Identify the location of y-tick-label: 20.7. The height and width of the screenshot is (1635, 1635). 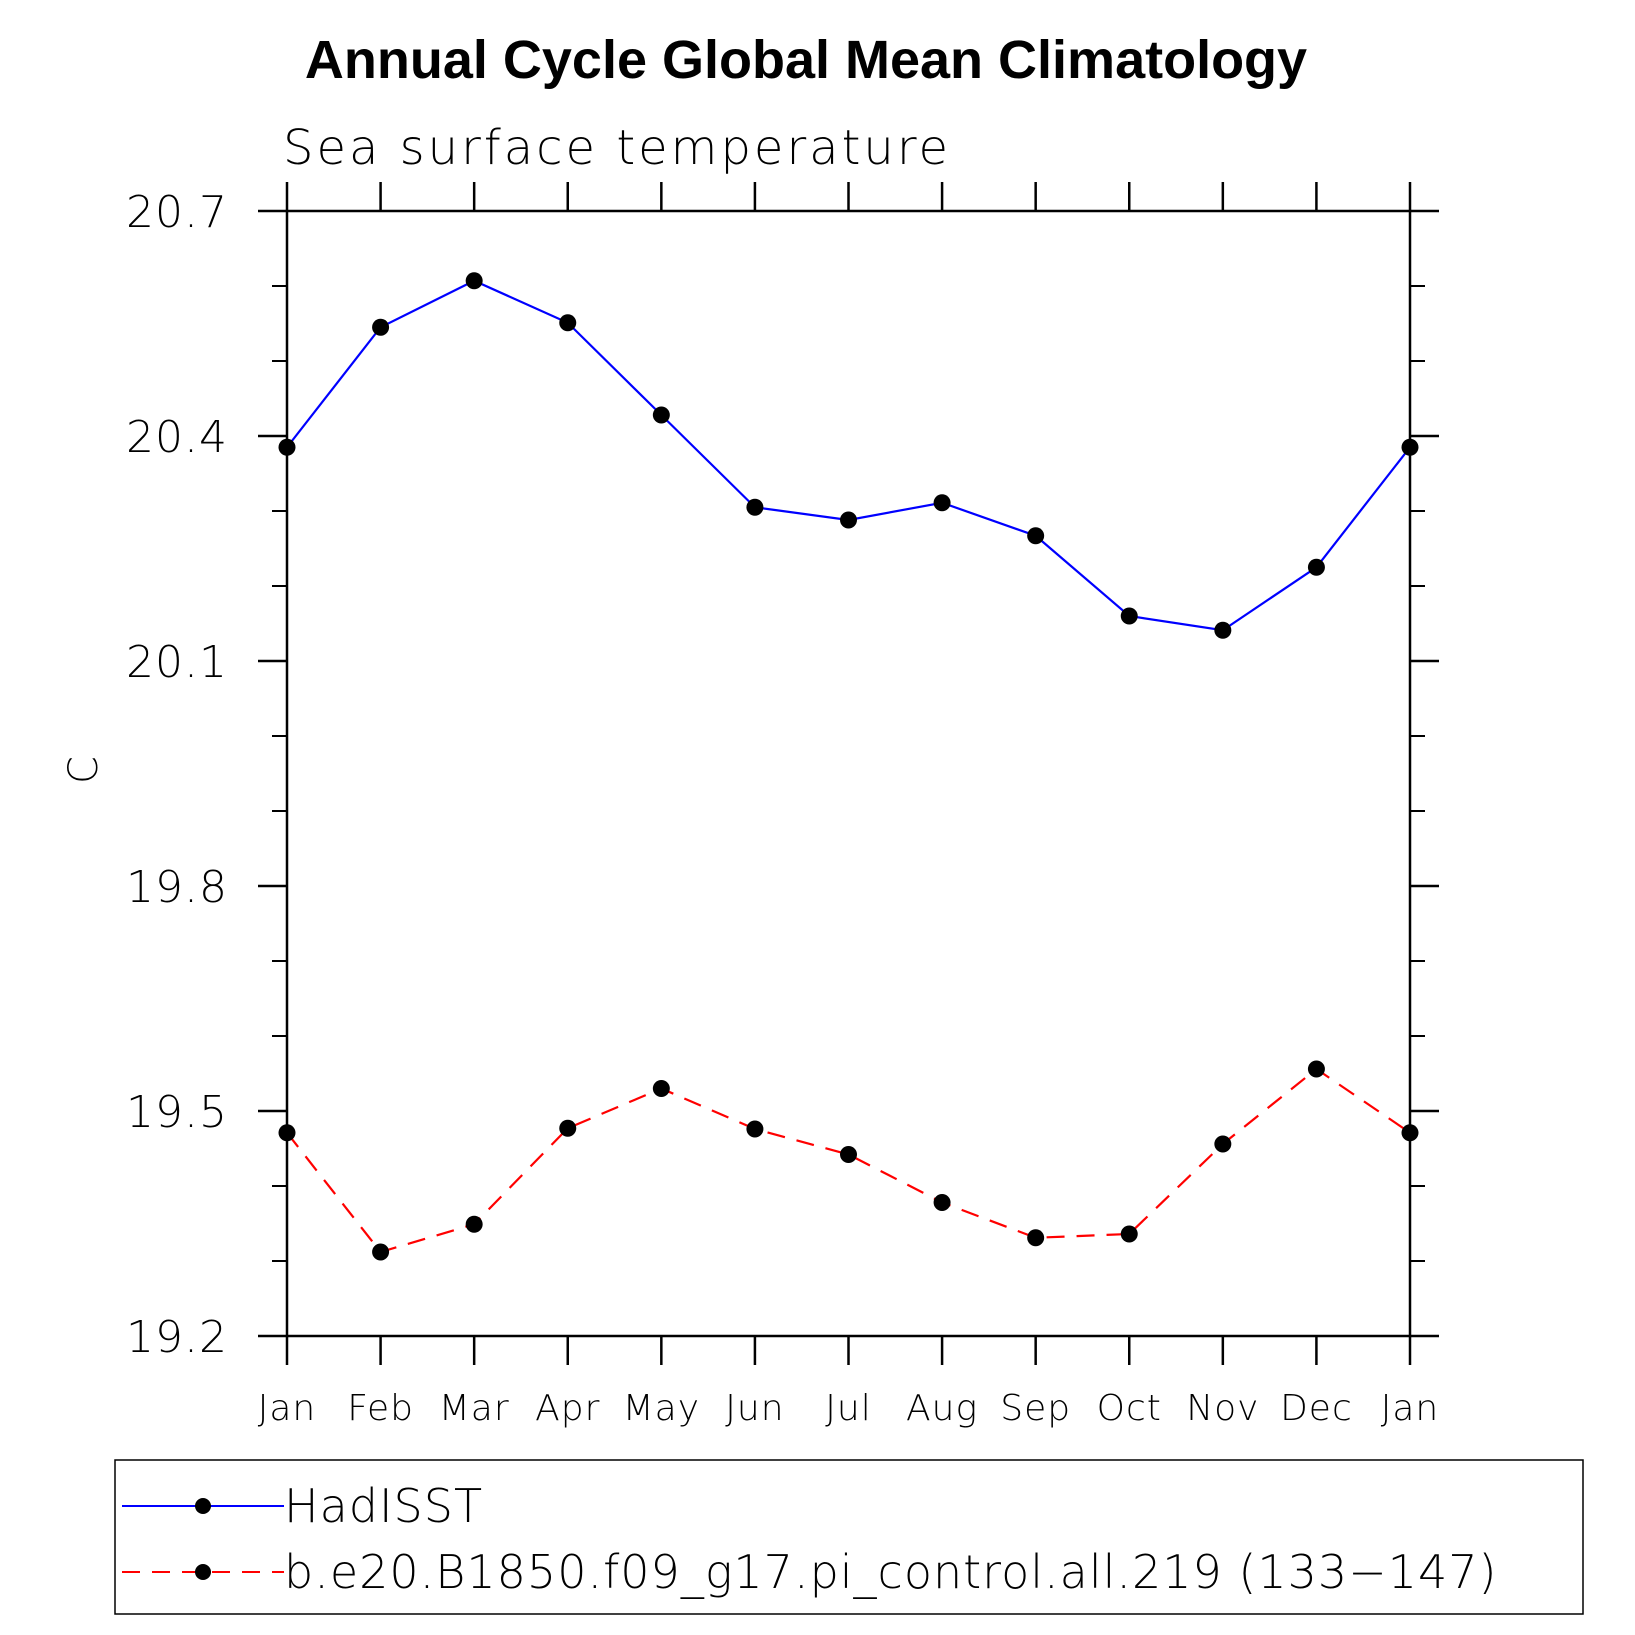
(177, 212).